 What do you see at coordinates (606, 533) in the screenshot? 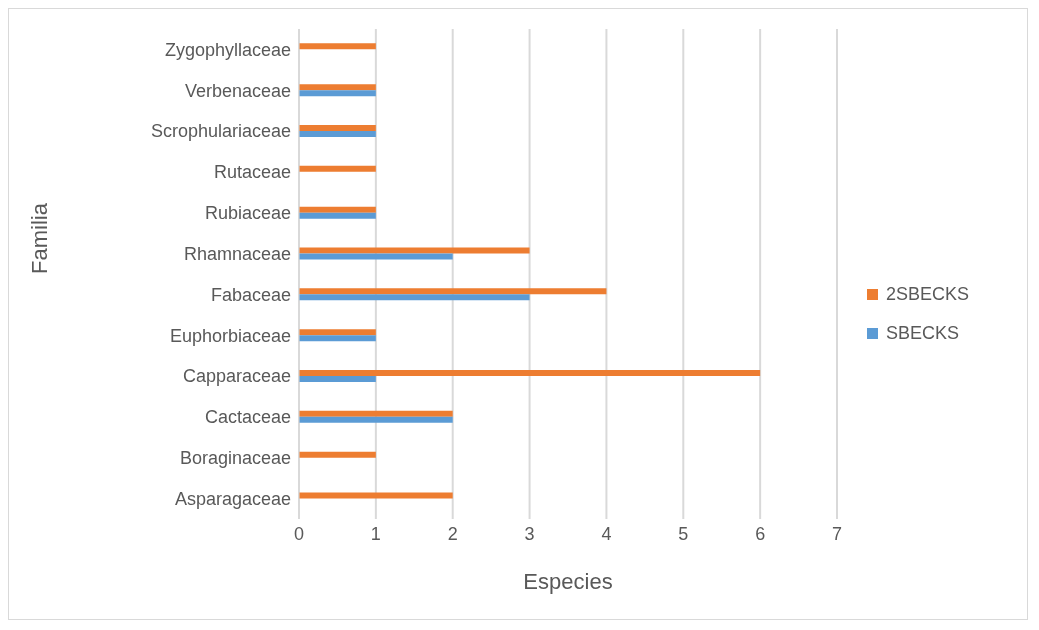
I see `x-tick-label: 4` at bounding box center [606, 533].